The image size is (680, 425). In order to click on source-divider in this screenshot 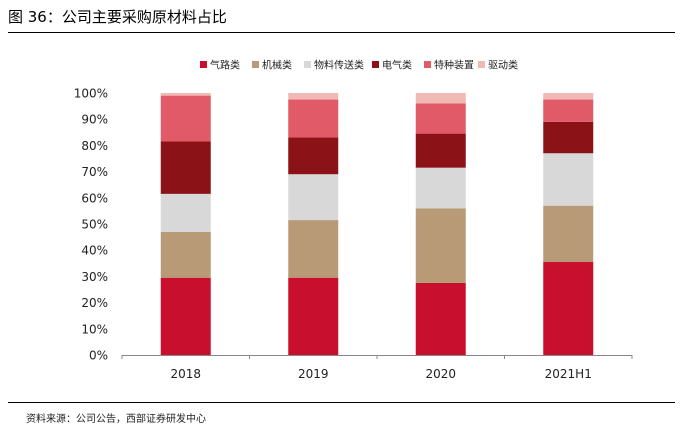, I will do `click(341, 402)`.